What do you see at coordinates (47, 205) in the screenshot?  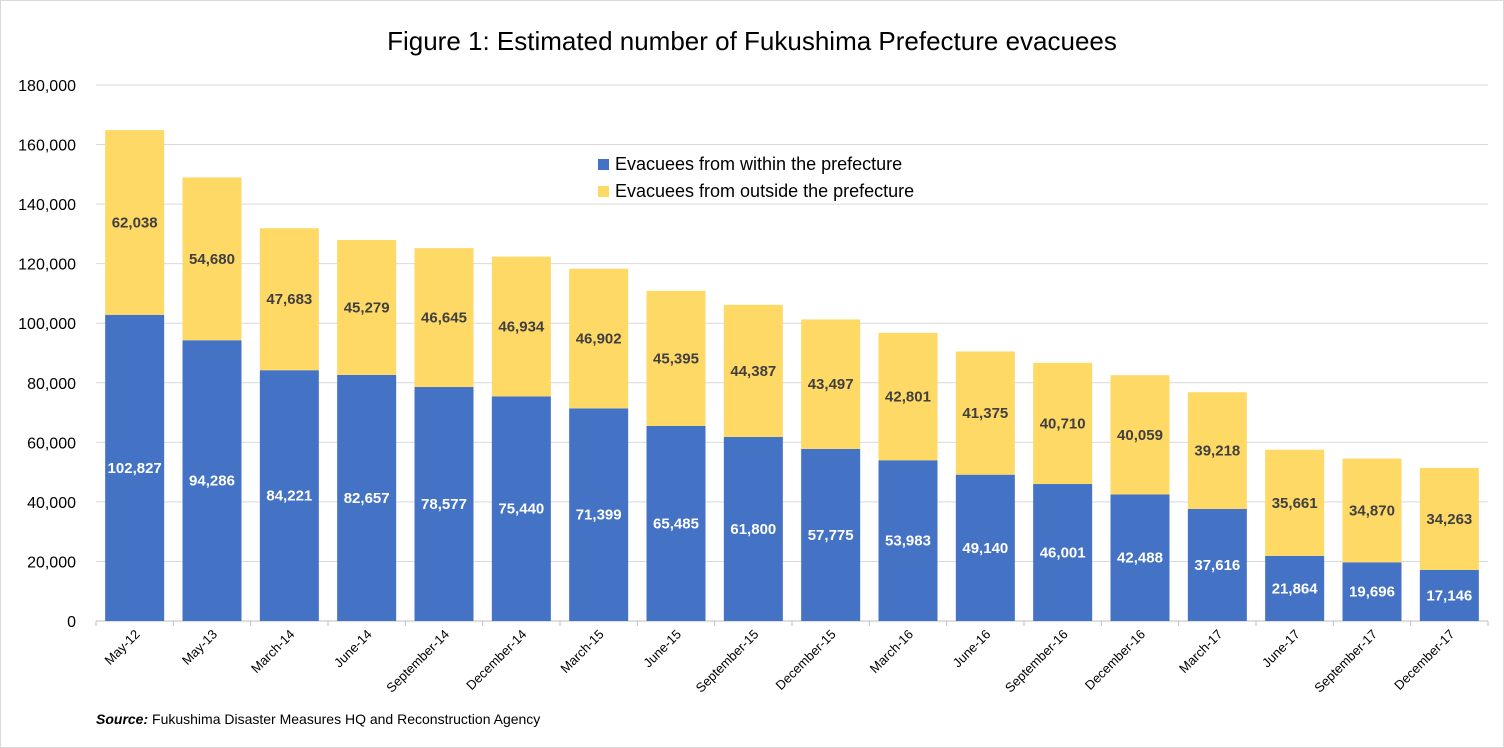 I see `y-tick-label: 140,000` at bounding box center [47, 205].